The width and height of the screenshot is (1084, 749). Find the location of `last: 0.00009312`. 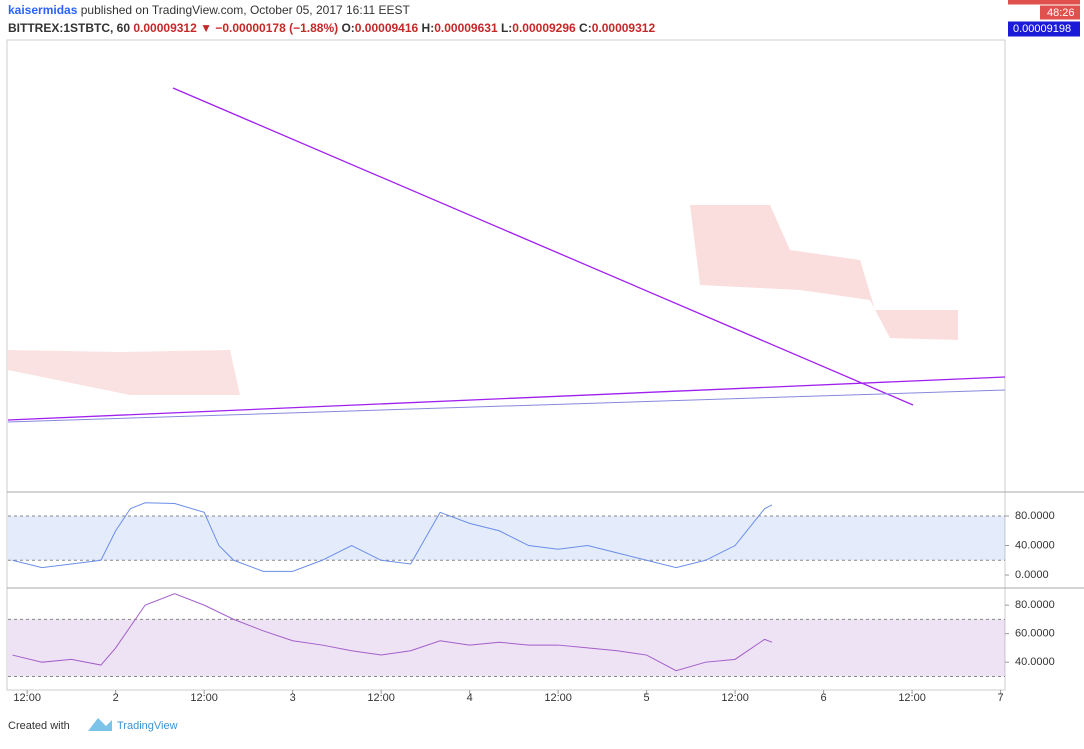

last: 0.00009312 is located at coordinates (165, 28).